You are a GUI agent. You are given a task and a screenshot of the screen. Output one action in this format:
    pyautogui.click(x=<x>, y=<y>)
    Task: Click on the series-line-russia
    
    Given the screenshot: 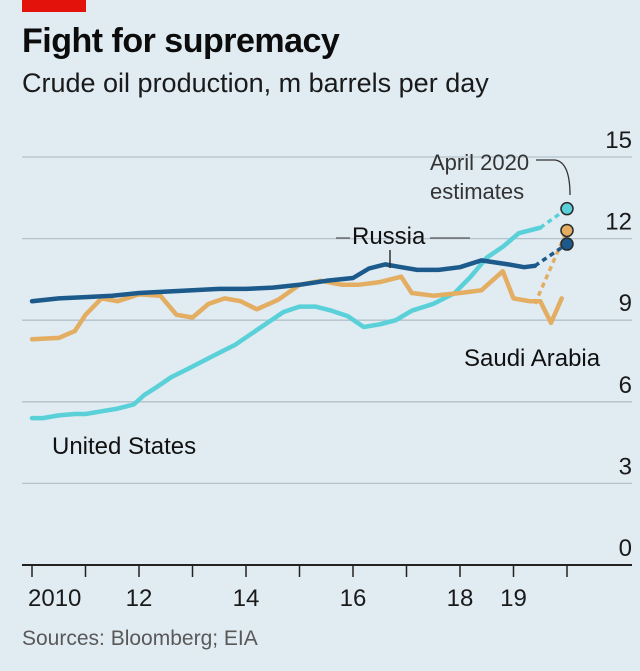 What is the action you would take?
    pyautogui.click(x=283, y=281)
    